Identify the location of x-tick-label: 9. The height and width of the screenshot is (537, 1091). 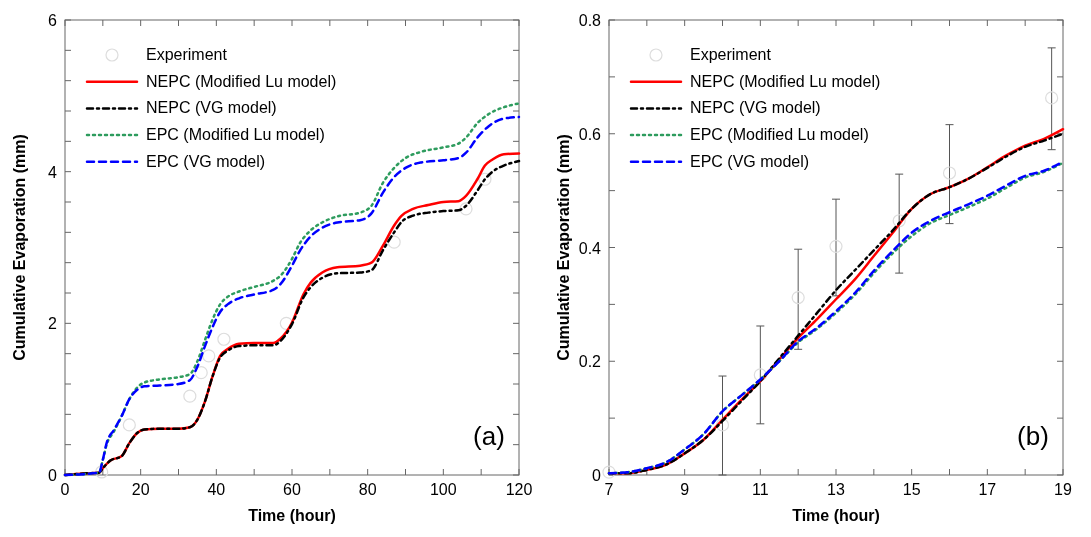
(685, 489).